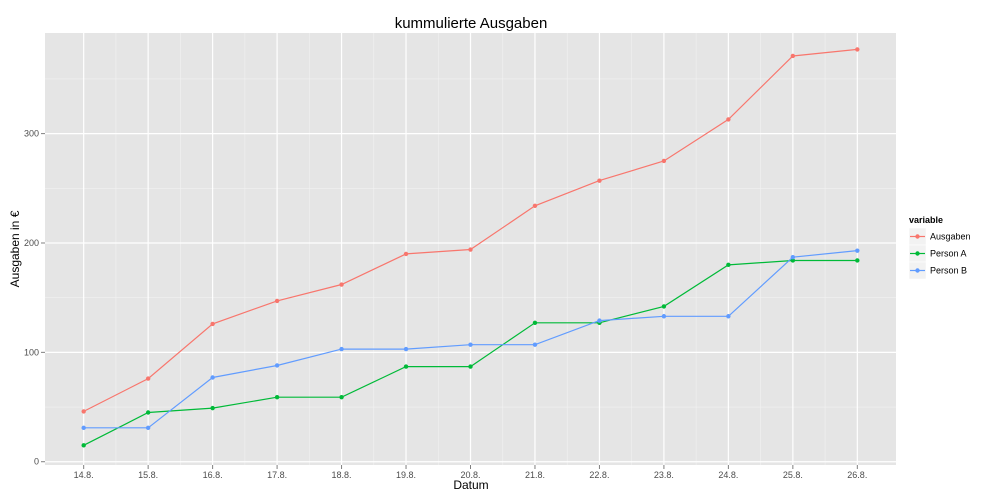  What do you see at coordinates (36, 462) in the screenshot?
I see `y-tick-label: 0` at bounding box center [36, 462].